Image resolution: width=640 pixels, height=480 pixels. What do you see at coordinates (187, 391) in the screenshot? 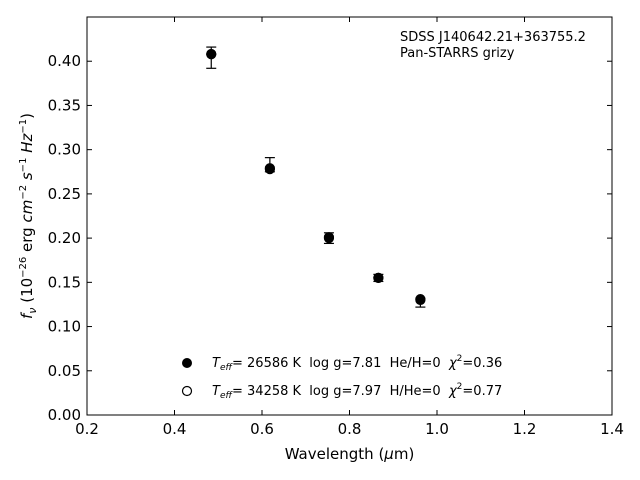
I see `legend-marker-open` at bounding box center [187, 391].